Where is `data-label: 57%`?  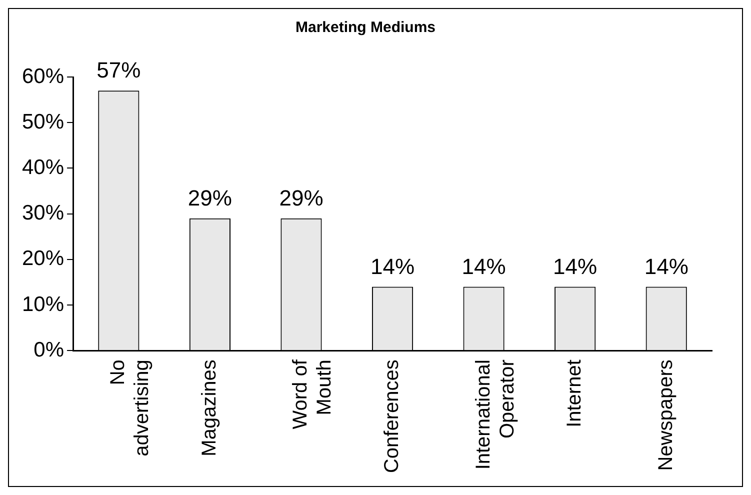
data-label: 57% is located at coordinates (118, 70).